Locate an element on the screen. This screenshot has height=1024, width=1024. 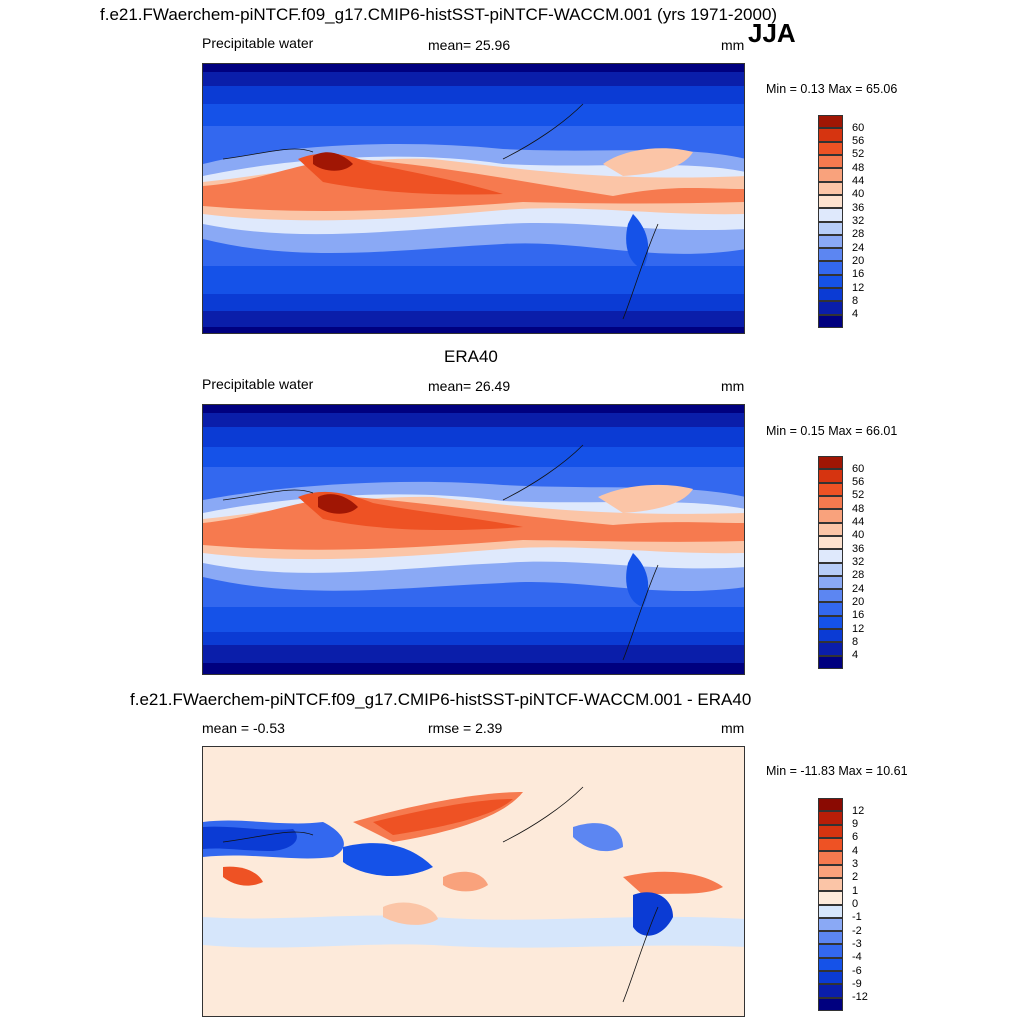
panel1-colorbar-tick-label: 32 is located at coordinates (858, 221).